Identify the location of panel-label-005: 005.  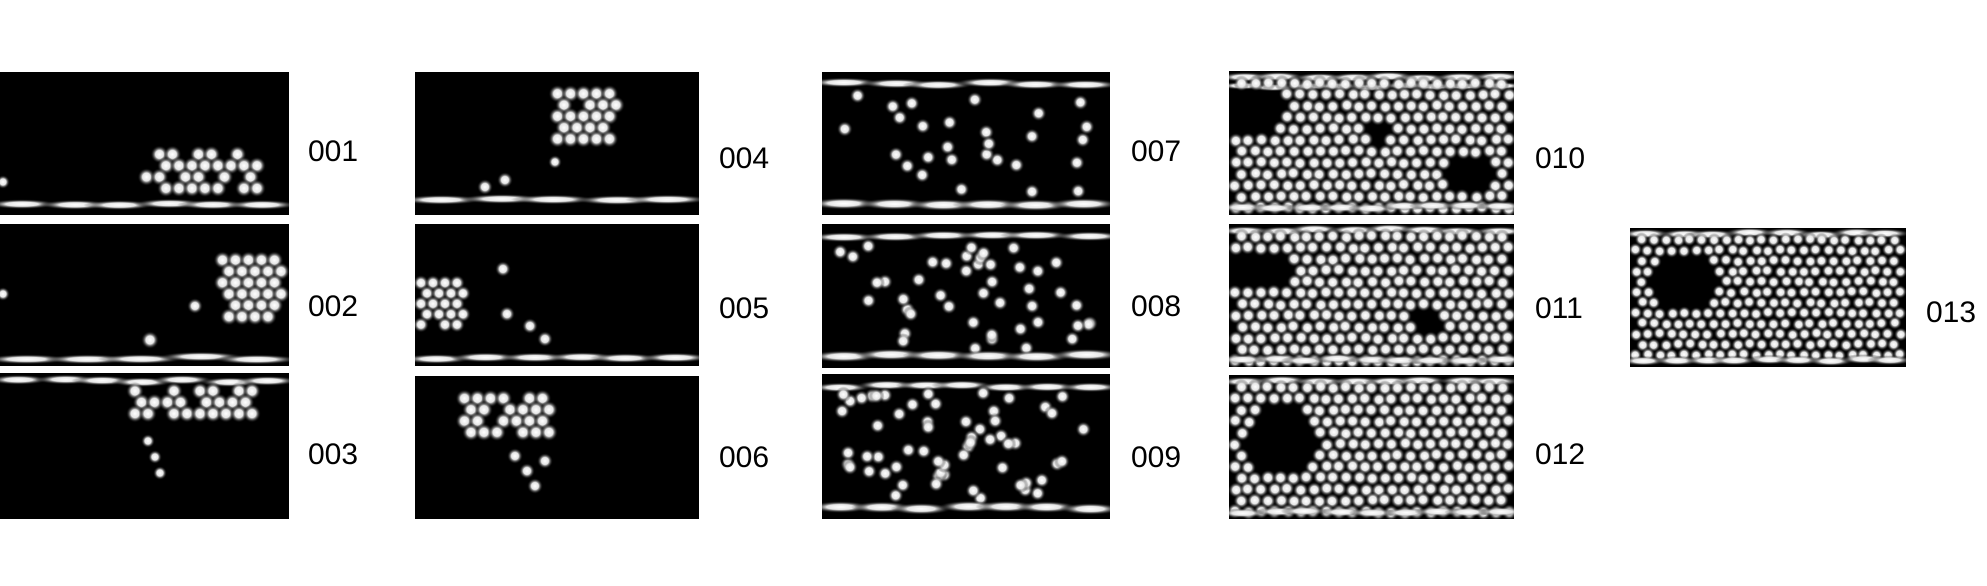
(744, 308).